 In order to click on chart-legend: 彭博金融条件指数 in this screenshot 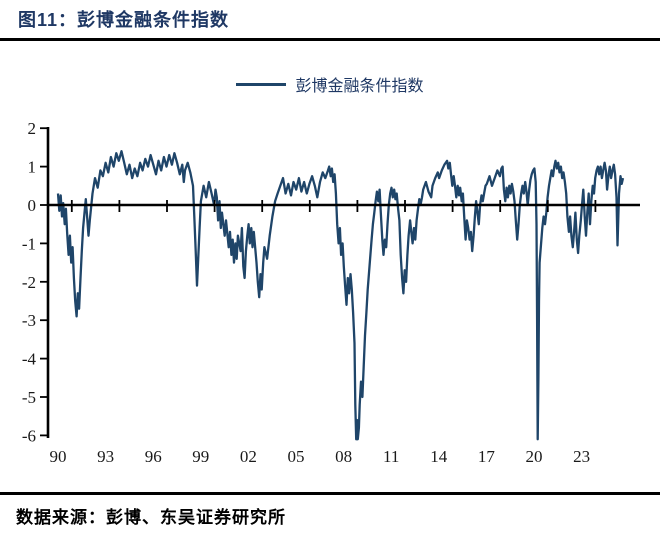, I will do `click(330, 84)`.